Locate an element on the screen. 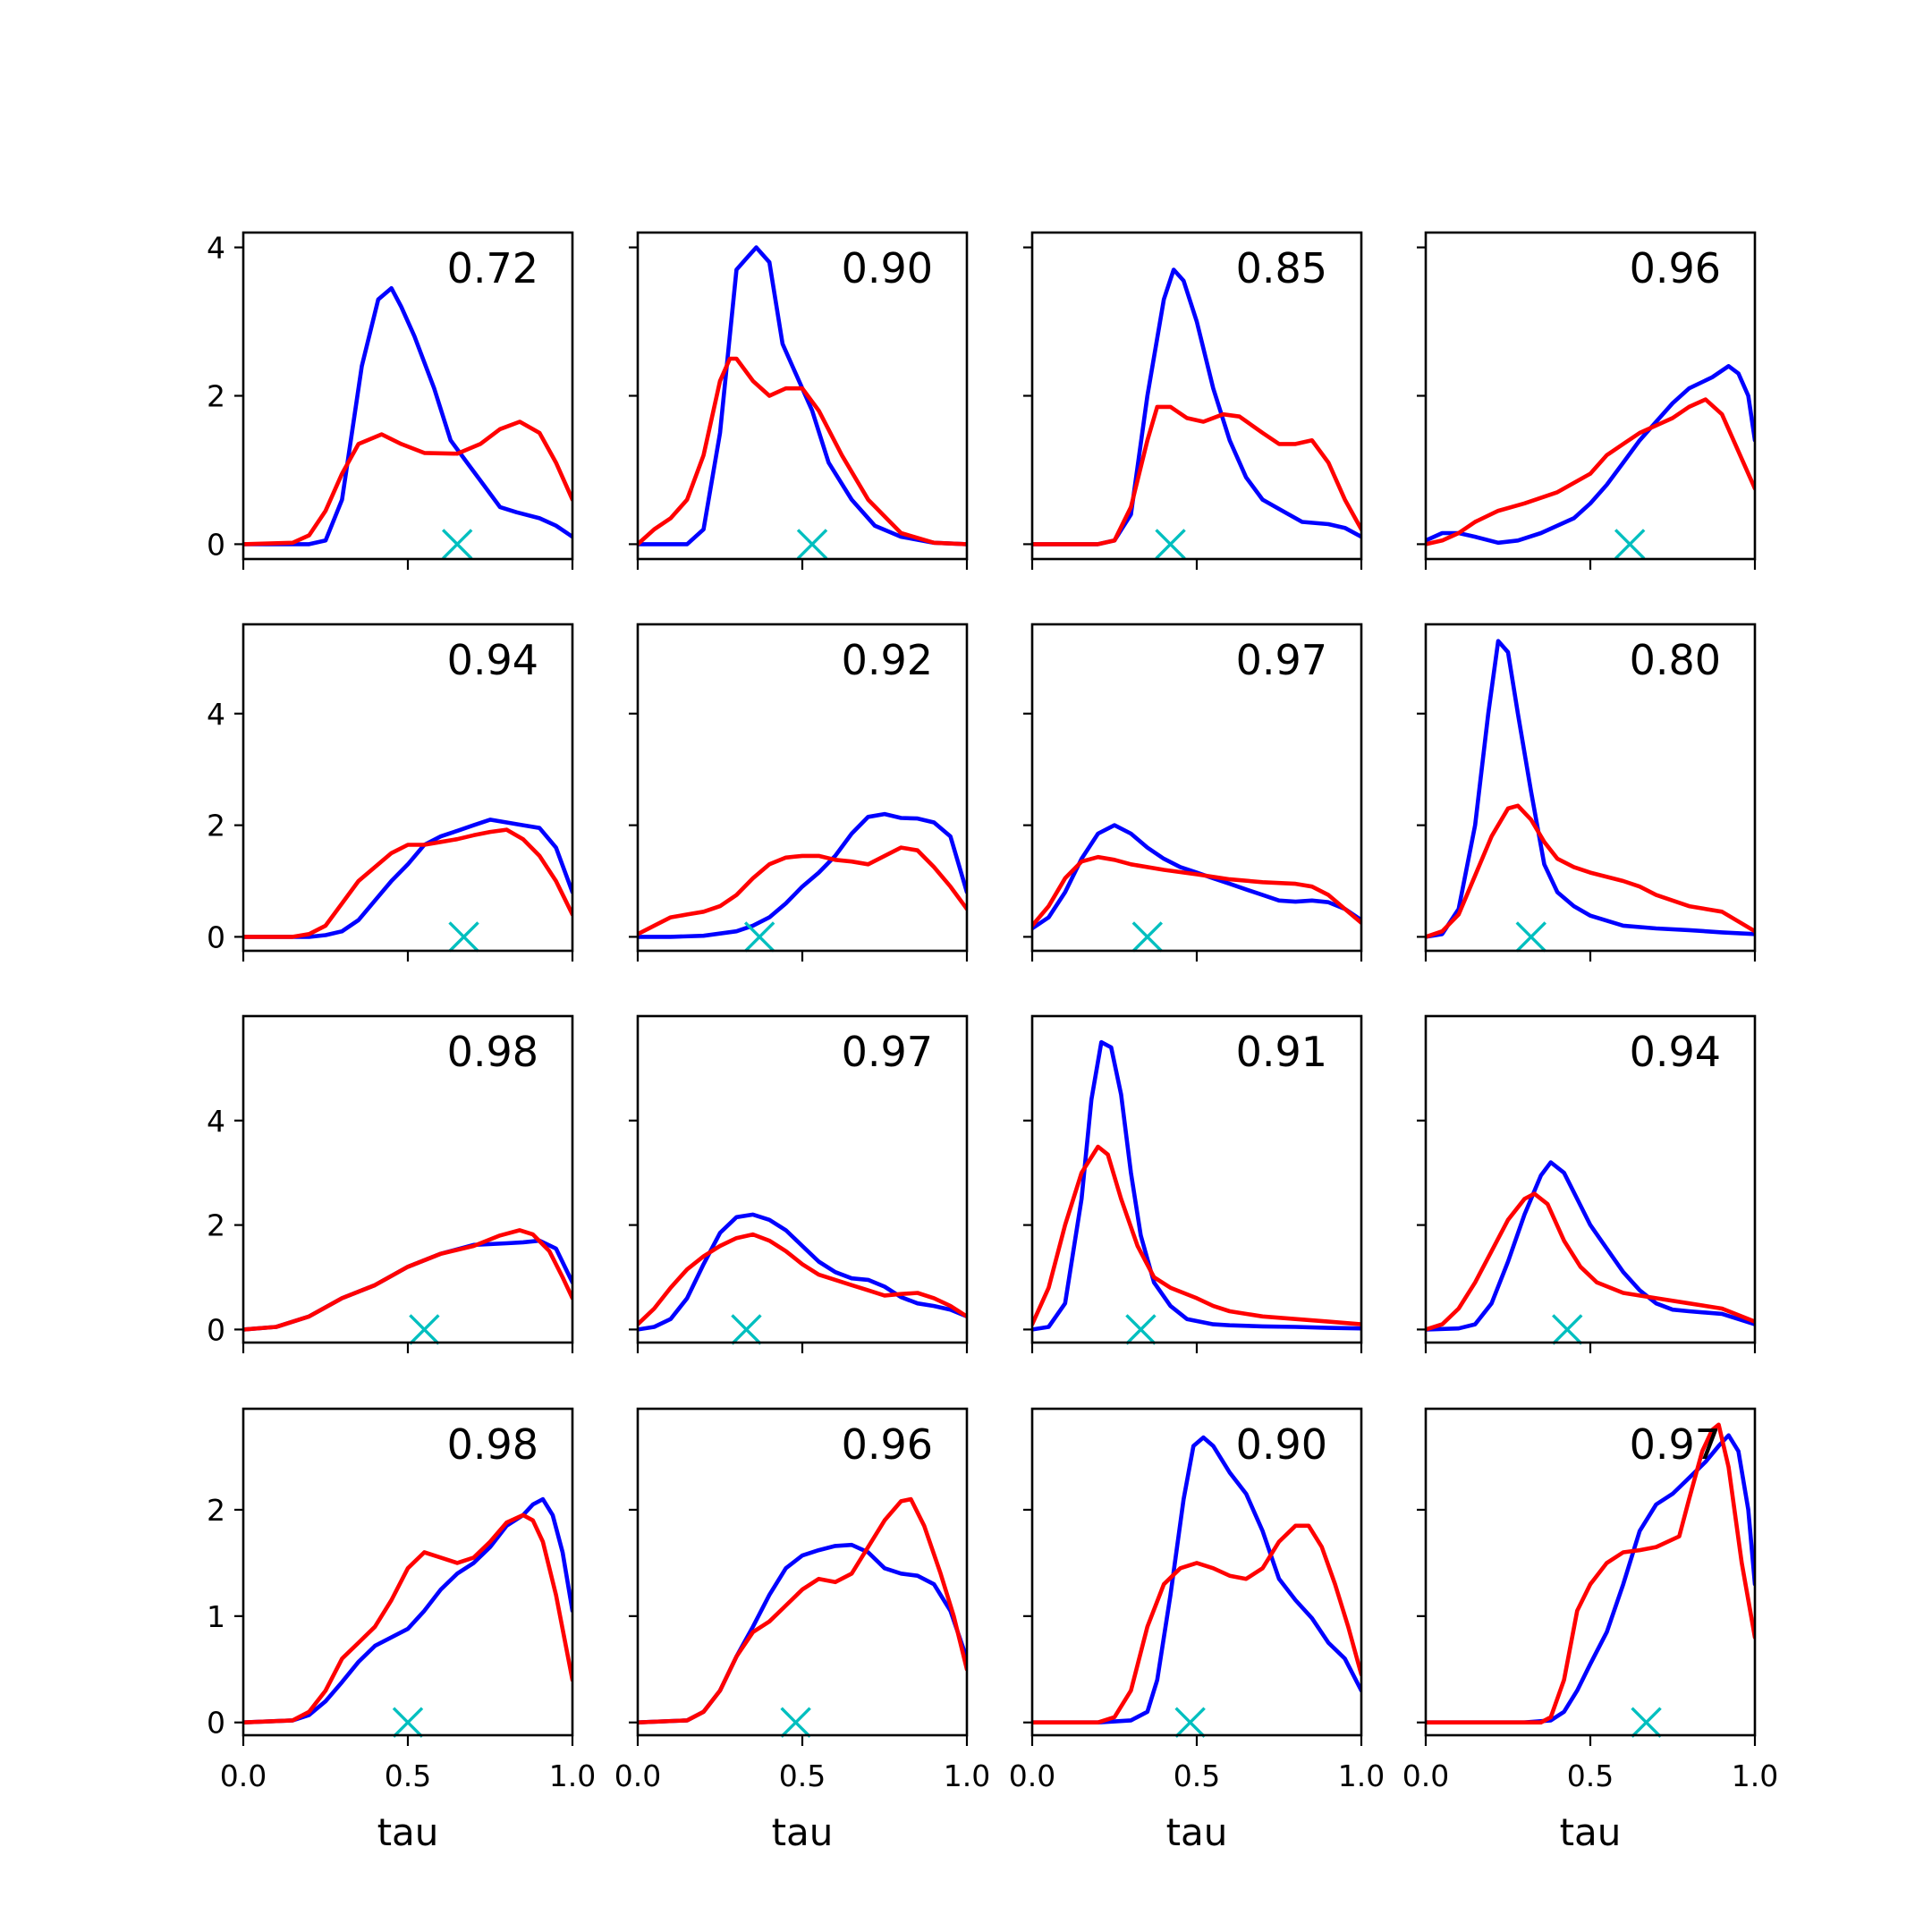  panel-r1-c2: 0.97 is located at coordinates (1193, 792).